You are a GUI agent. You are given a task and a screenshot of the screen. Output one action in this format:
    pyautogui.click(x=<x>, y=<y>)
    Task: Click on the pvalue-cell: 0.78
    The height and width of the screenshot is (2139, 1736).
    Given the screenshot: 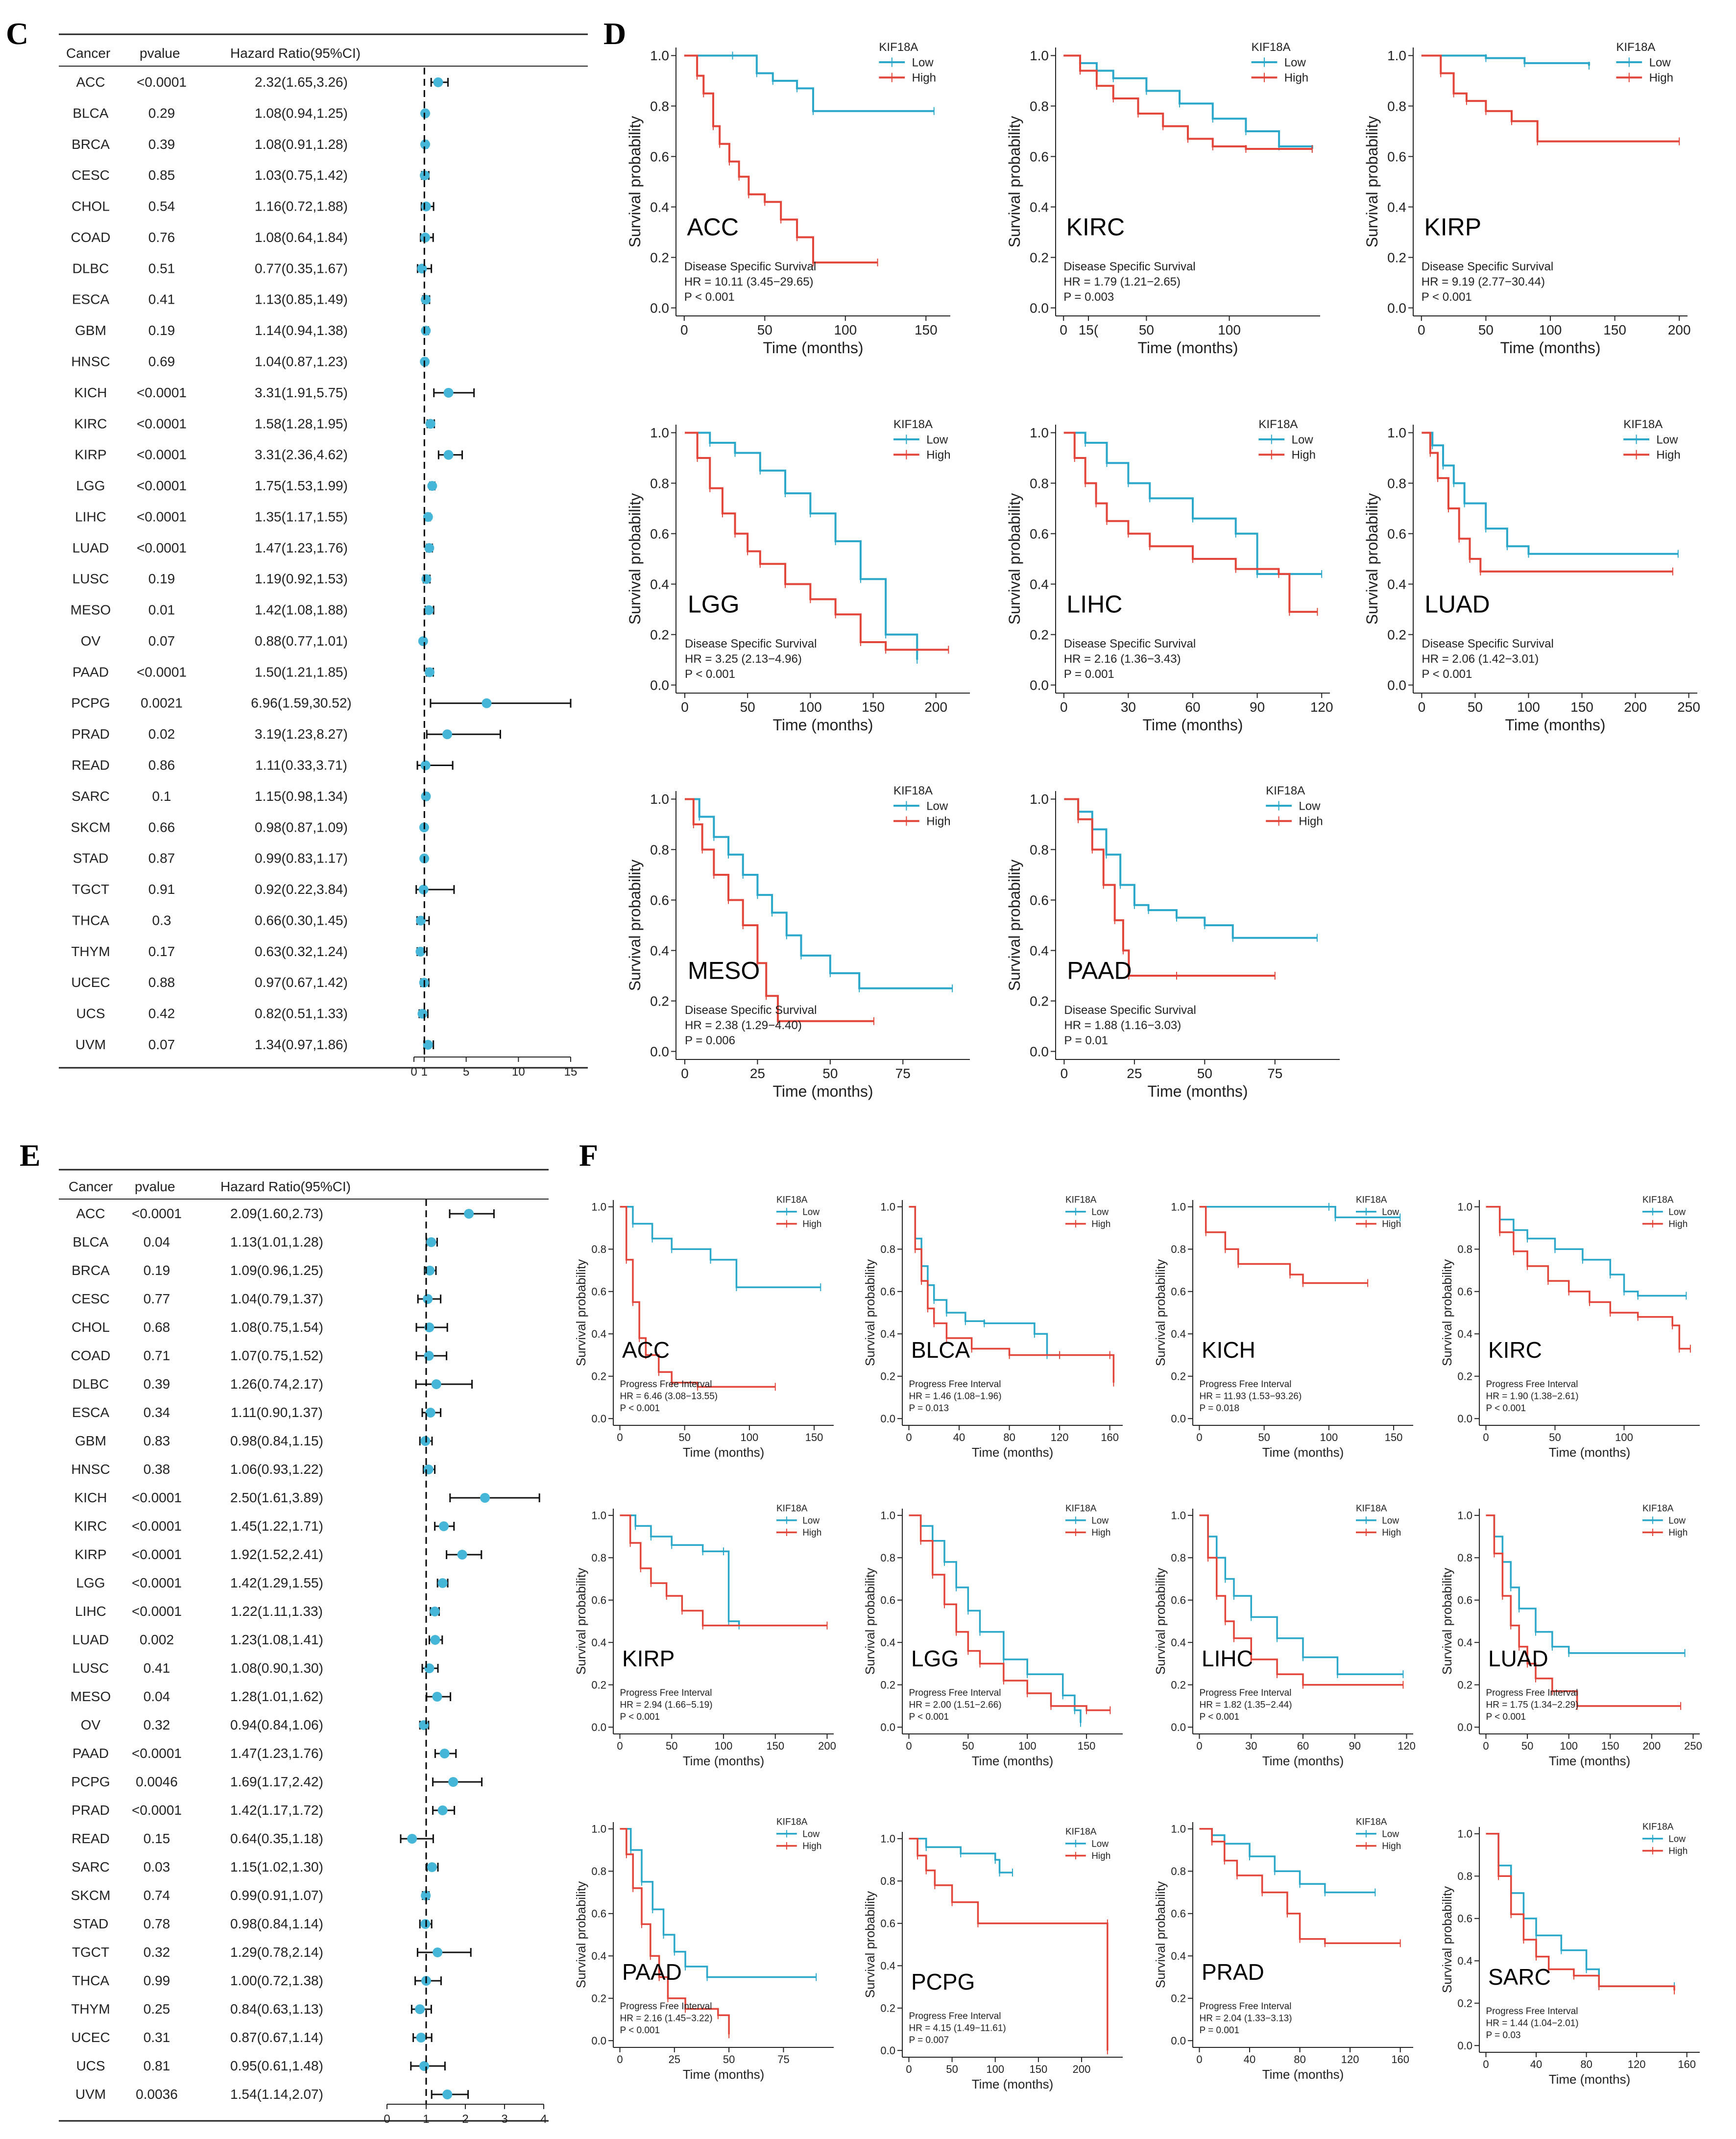 What is the action you would take?
    pyautogui.click(x=157, y=1923)
    